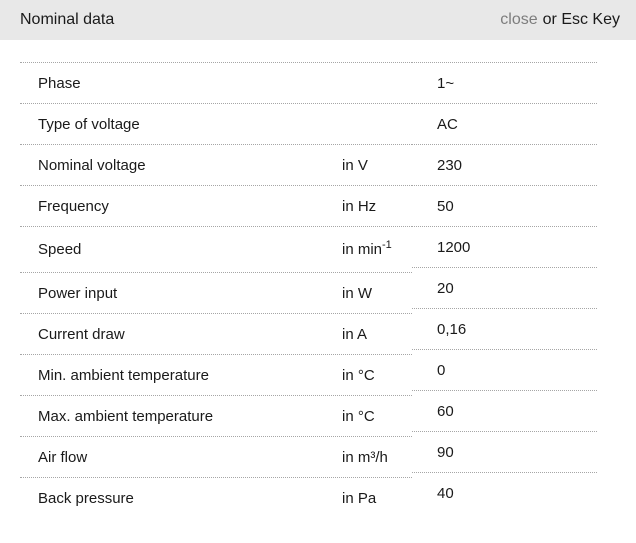 Image resolution: width=636 pixels, height=543 pixels. I want to click on row-value: 40, so click(445, 493).